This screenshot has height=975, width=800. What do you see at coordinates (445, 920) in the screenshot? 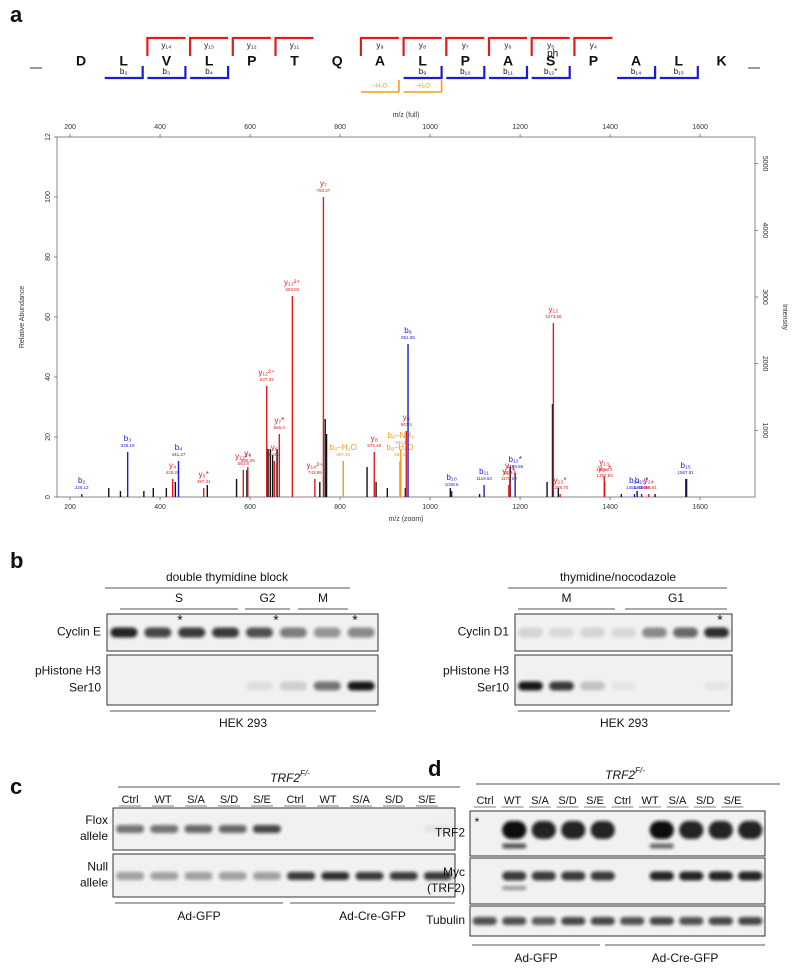
I see `row-label: Tubulin` at bounding box center [445, 920].